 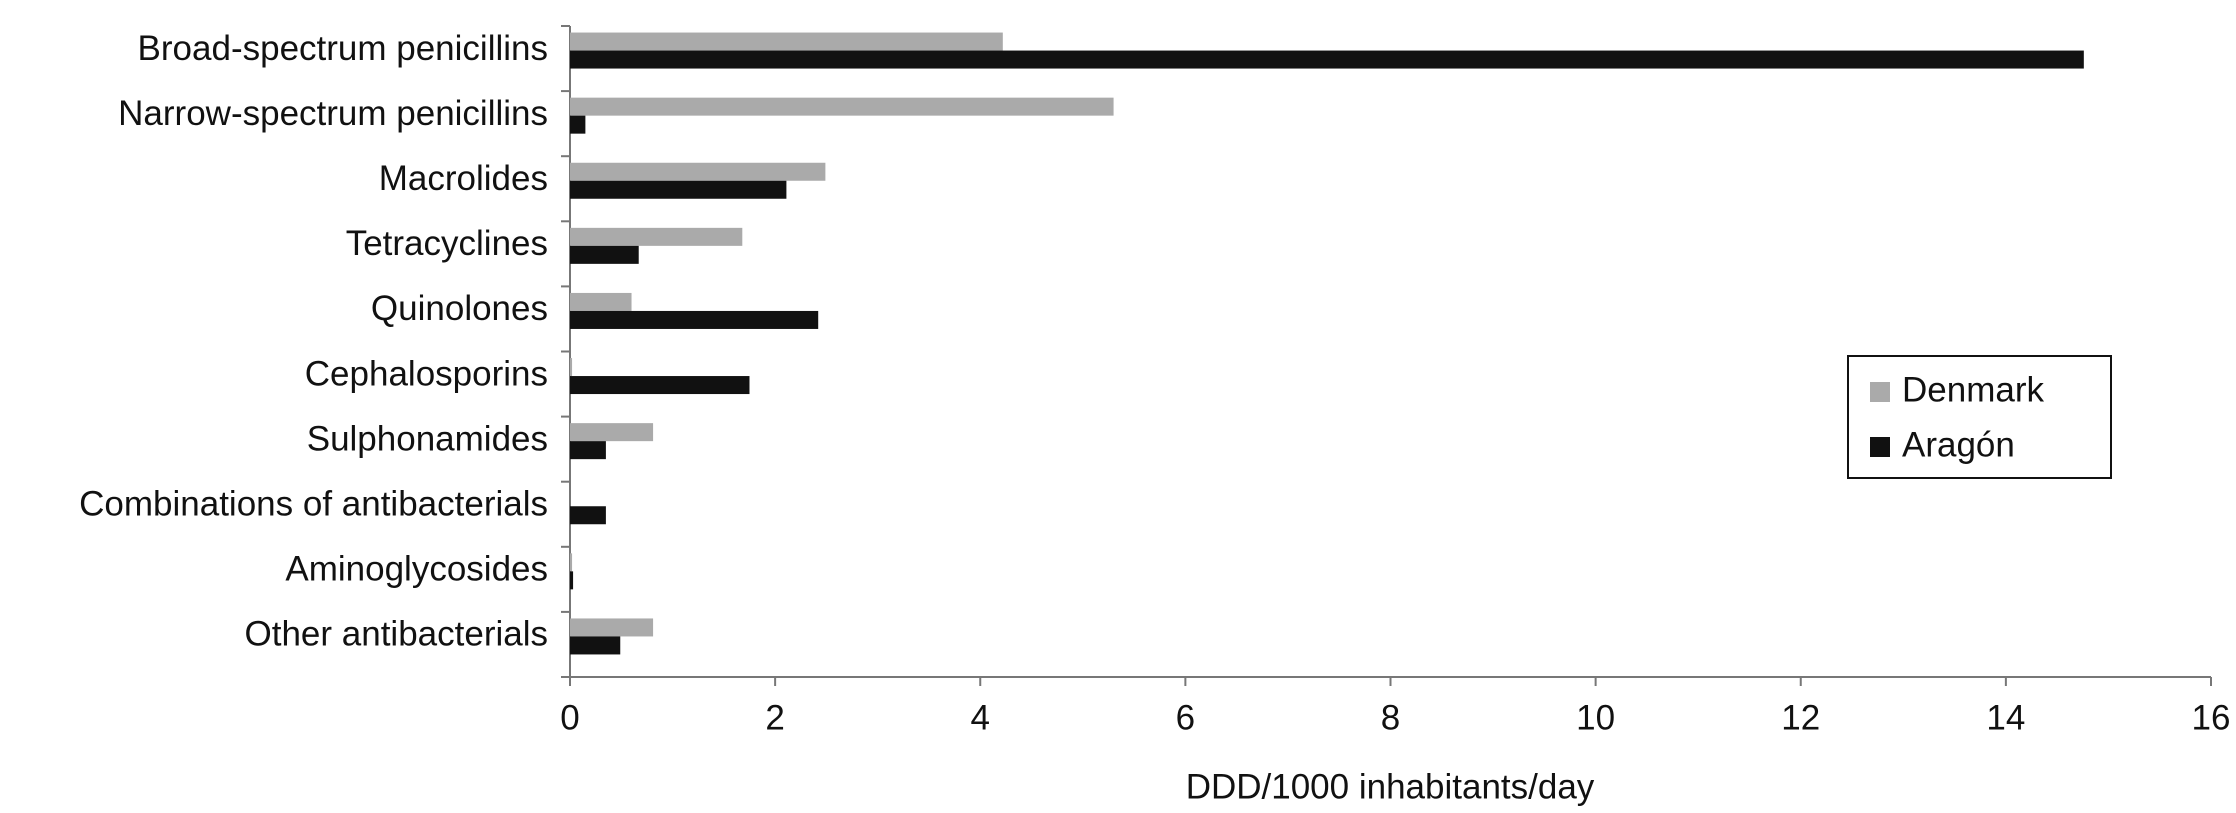 What do you see at coordinates (1390, 717) in the screenshot?
I see `x-tick-label: 8` at bounding box center [1390, 717].